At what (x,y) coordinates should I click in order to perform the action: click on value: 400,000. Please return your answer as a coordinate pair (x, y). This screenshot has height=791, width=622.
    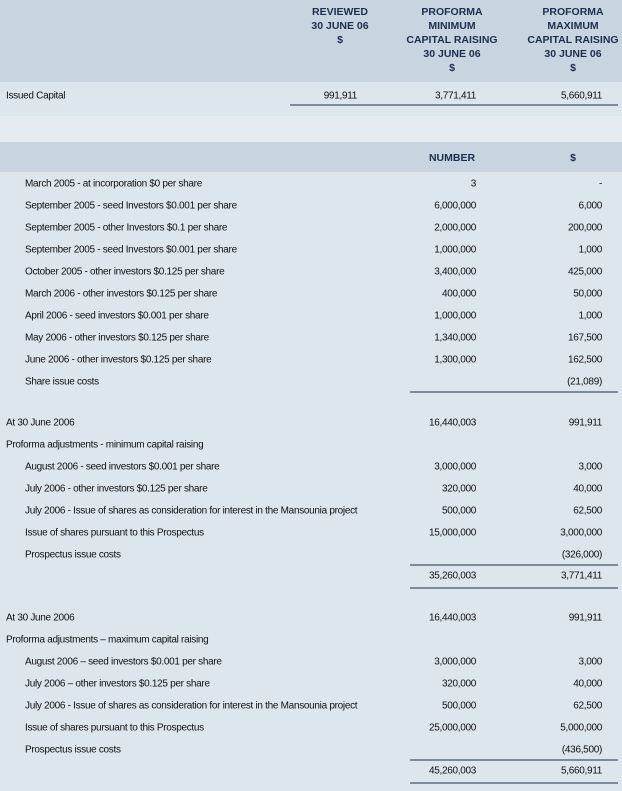
    Looking at the image, I should click on (459, 294).